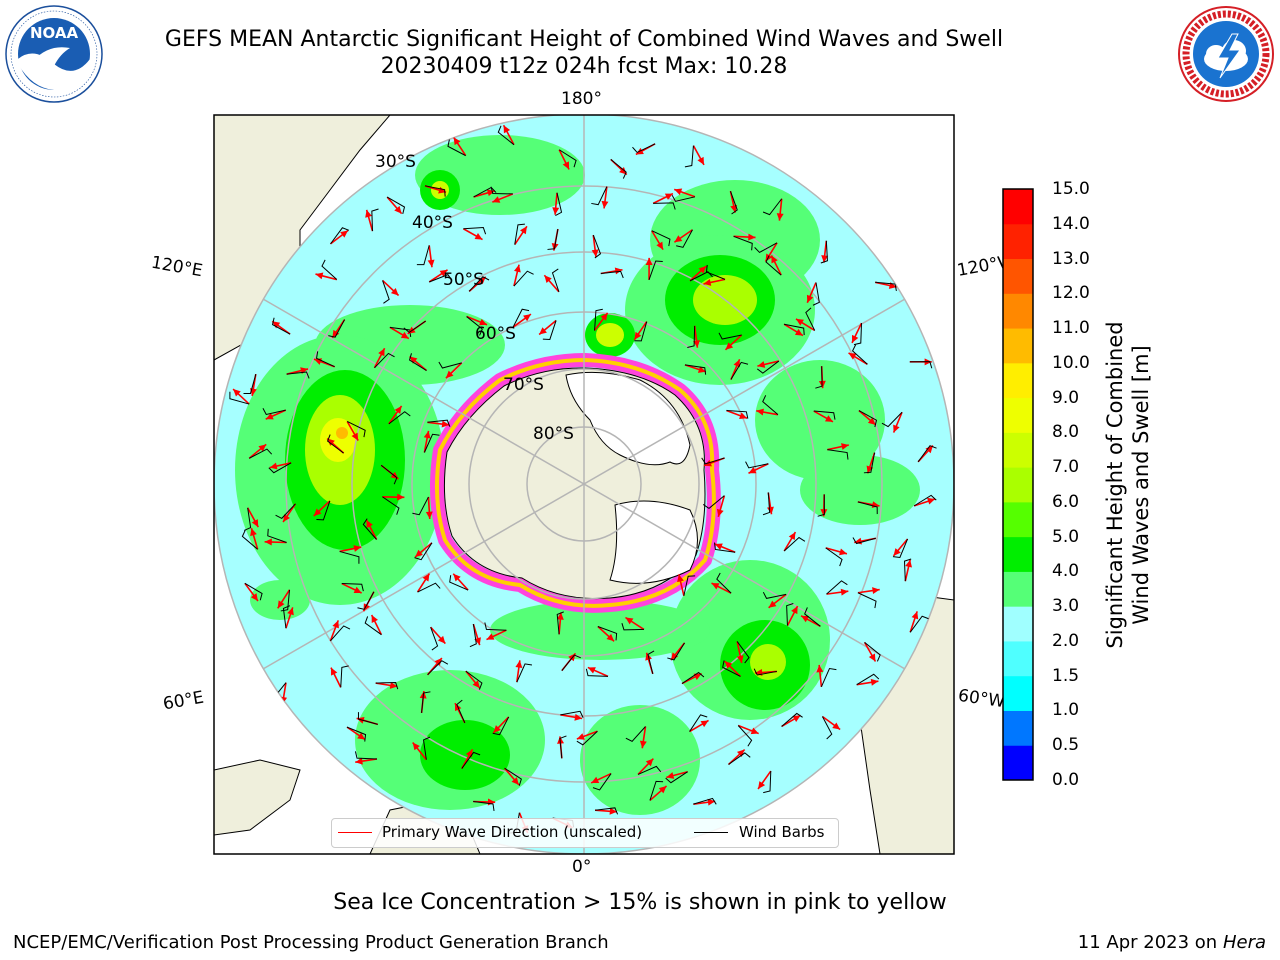  I want to click on colorbar-tick-label: 8.0, so click(1066, 432).